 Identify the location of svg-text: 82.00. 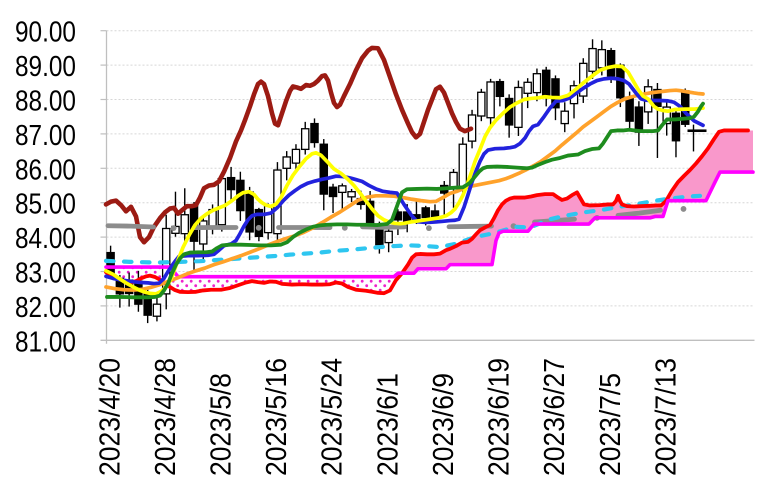
(45, 308).